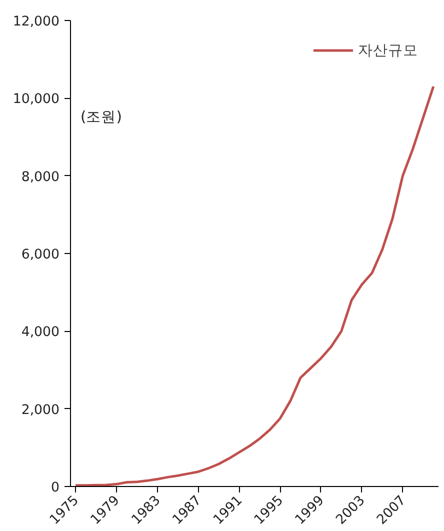 The image size is (444, 531). Describe the element at coordinates (36, 100) in the screenshot. I see `y-tick-label: 10,000` at that location.